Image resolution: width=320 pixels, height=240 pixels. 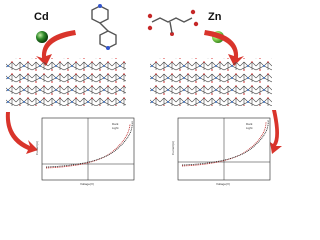 What do you see at coordinates (41, 17) in the screenshot?
I see `metal-label: Cd` at bounding box center [41, 17].